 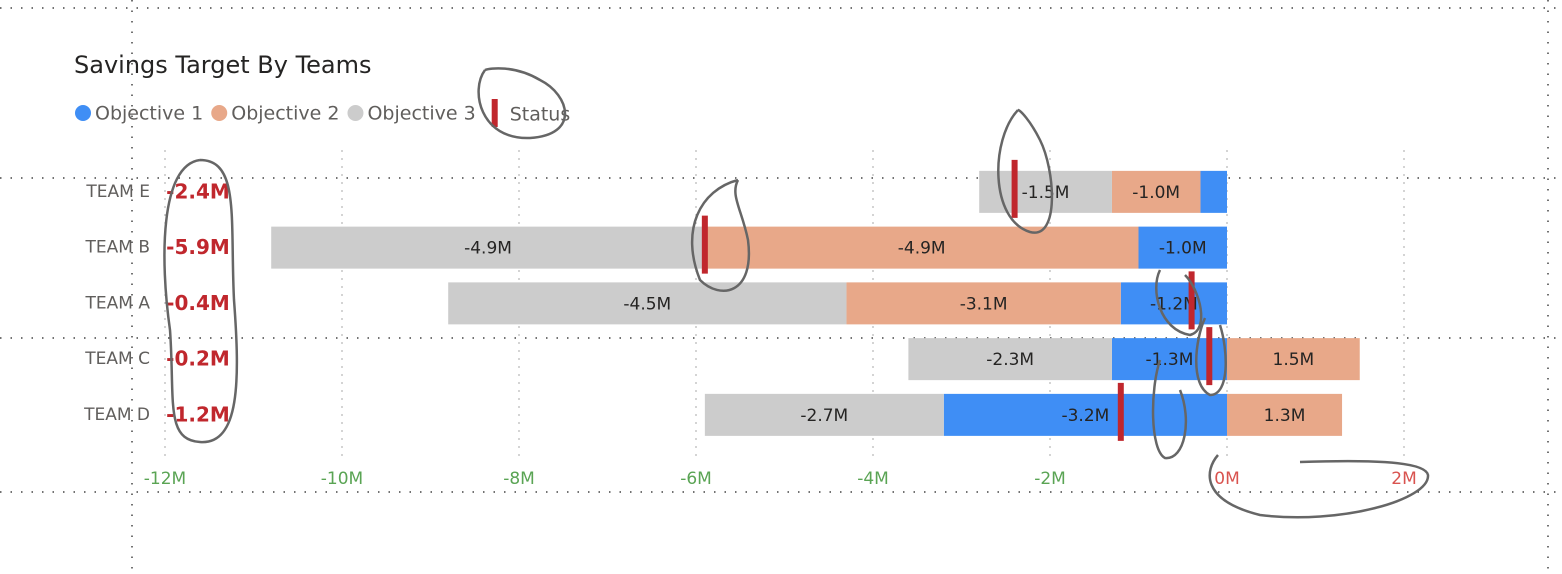 I want to click on y-tick-label: TEAM D, so click(x=116, y=415).